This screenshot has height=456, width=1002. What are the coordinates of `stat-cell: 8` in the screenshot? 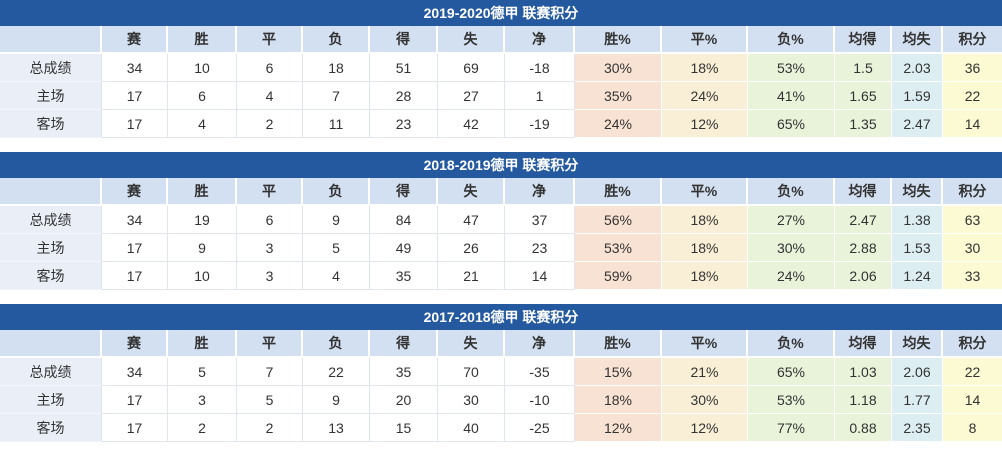 It's located at (972, 428).